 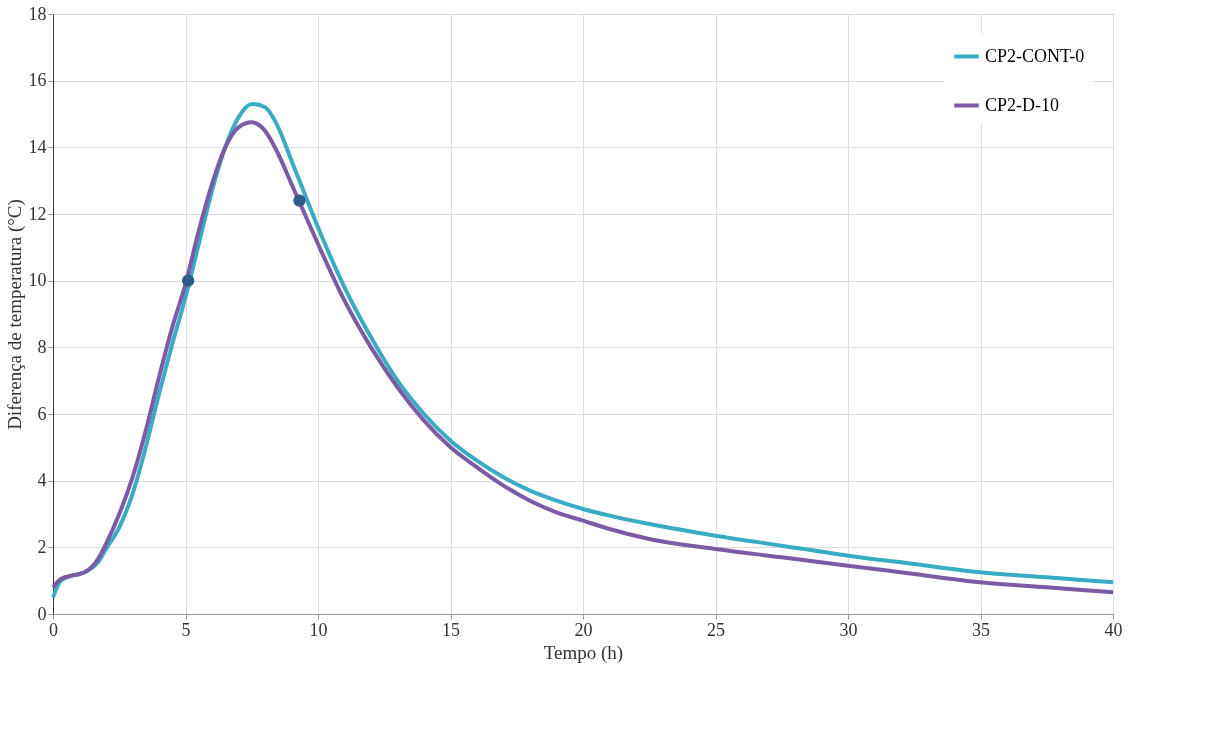 I want to click on x-tick-label: 30, so click(x=848, y=629).